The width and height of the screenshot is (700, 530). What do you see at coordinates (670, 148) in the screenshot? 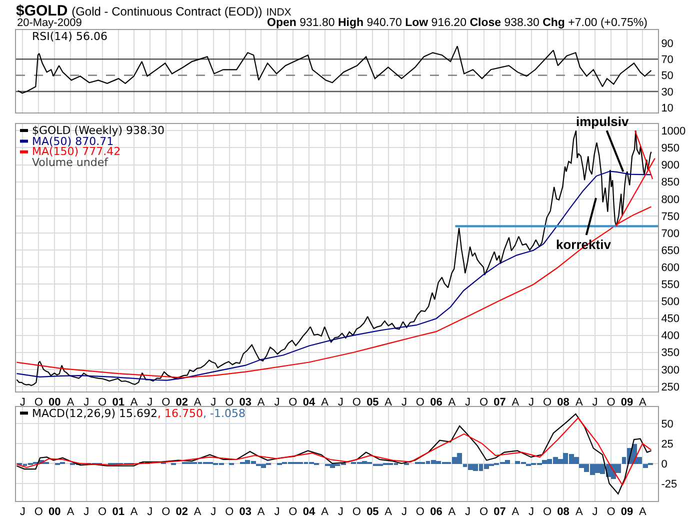
I see `y-tick-label: 950` at bounding box center [670, 148].